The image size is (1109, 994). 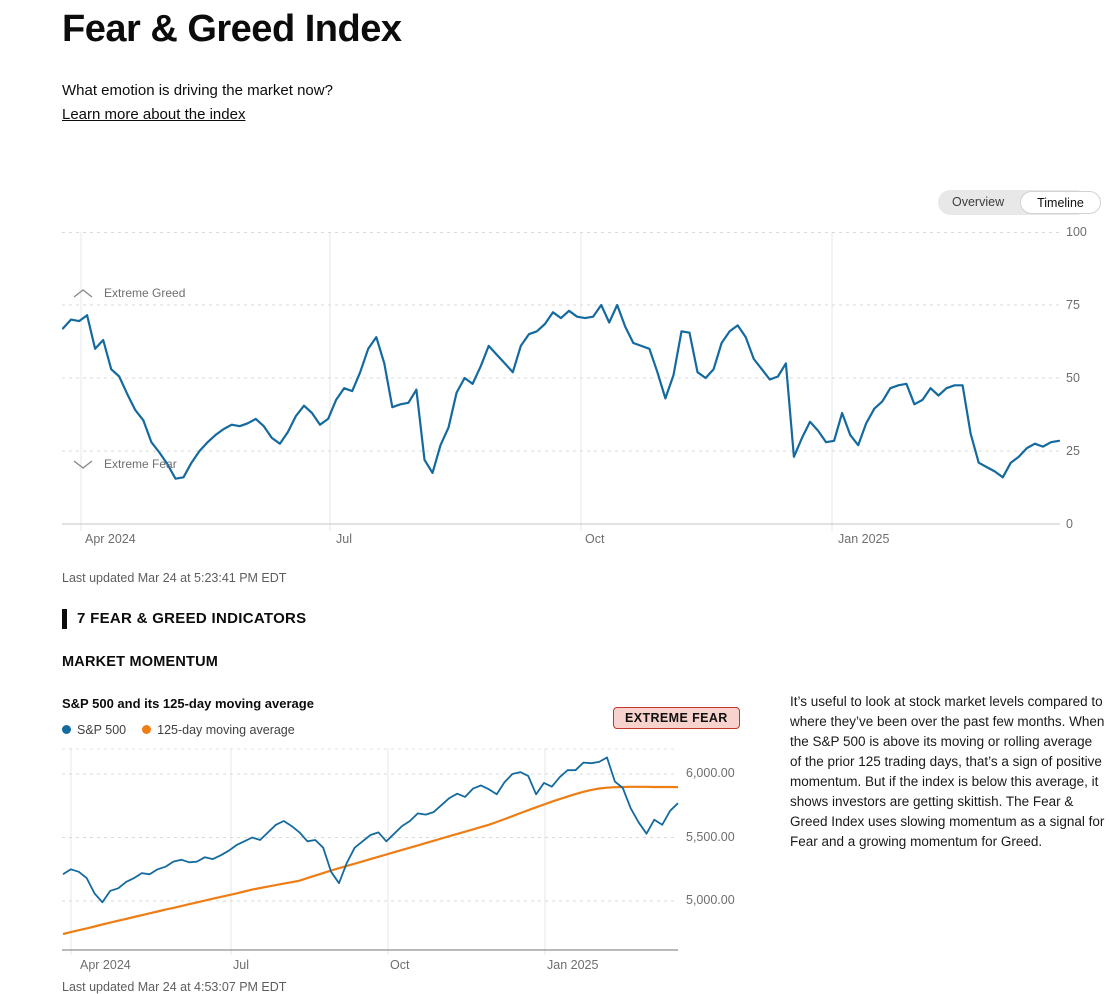 I want to click on extreme-greed-zone-label: Extreme Greed, so click(x=128, y=293).